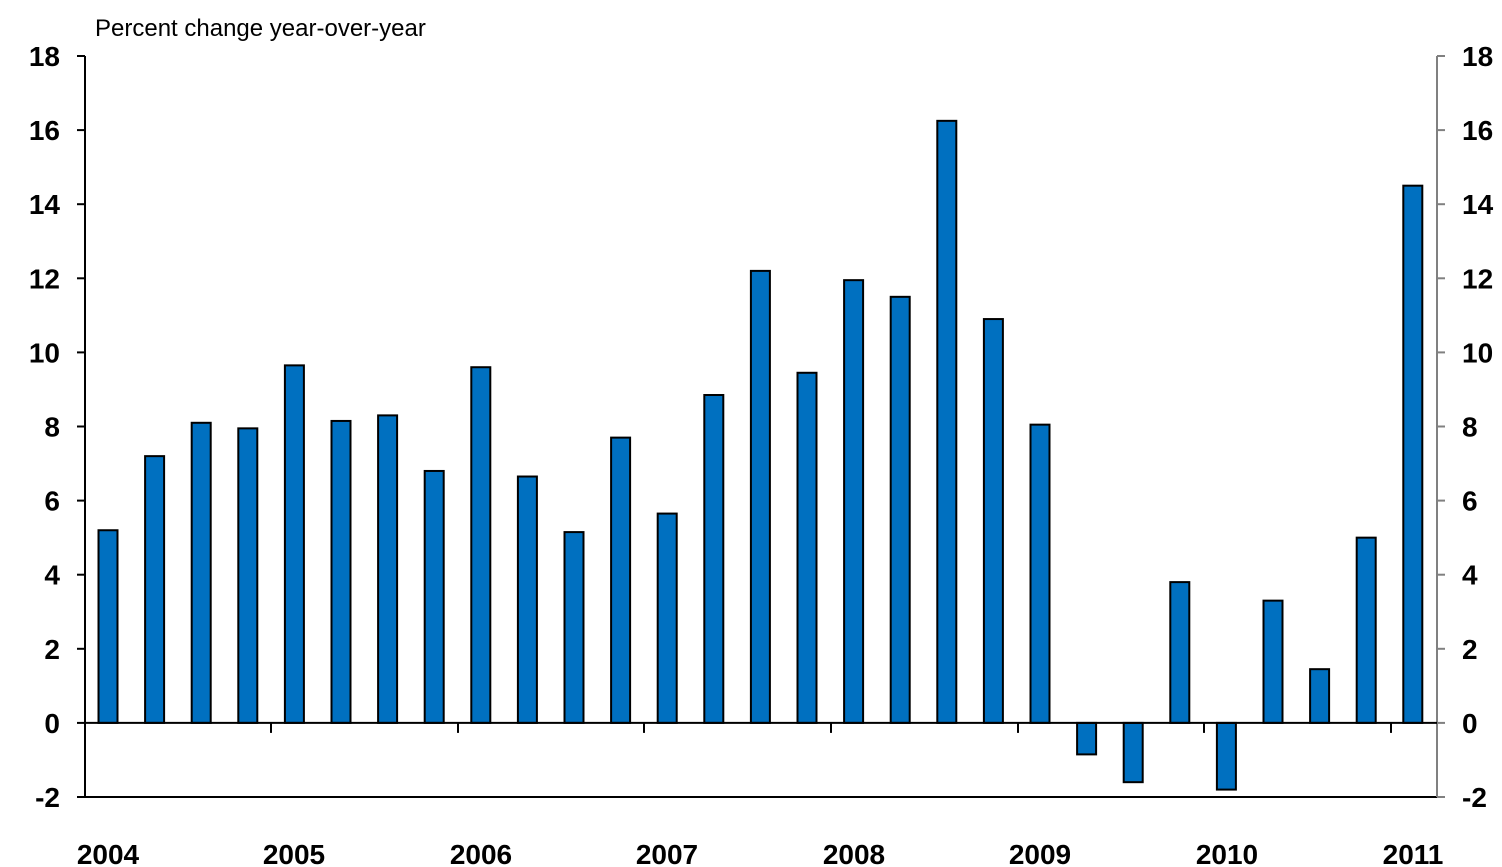 The image size is (1502, 867). Describe the element at coordinates (44, 130) in the screenshot. I see `y-tick-label-left: 16` at that location.